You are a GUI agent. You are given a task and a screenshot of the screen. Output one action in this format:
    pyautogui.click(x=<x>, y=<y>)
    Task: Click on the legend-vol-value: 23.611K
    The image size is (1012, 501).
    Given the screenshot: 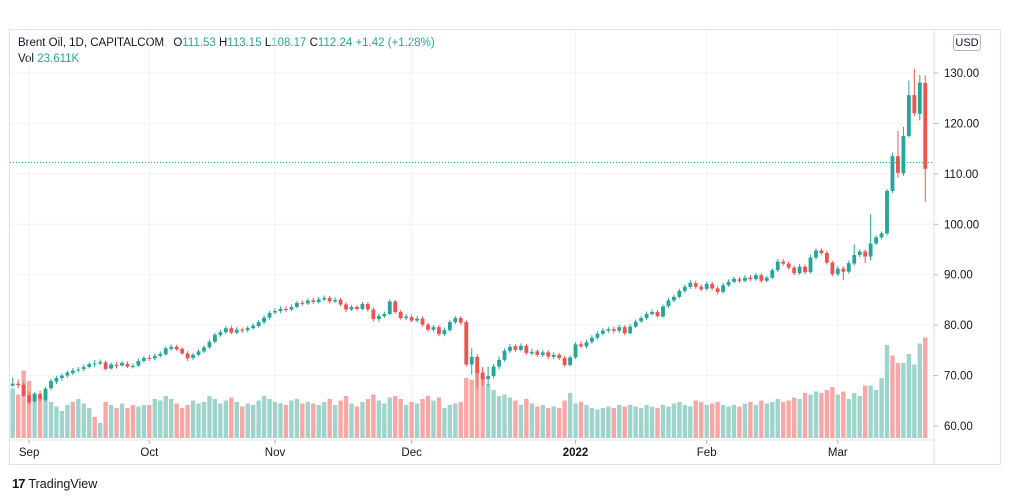 What is the action you would take?
    pyautogui.click(x=58, y=59)
    